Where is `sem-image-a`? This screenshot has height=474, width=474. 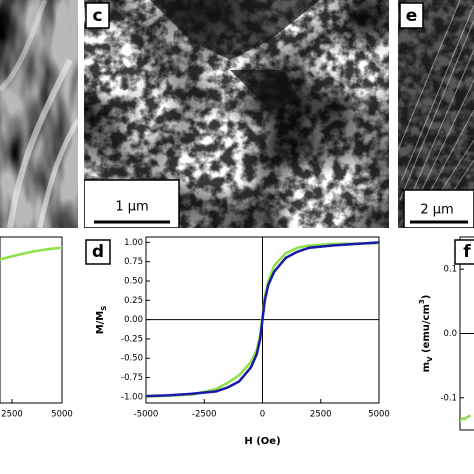
sem-image-a is located at coordinates (39, 114).